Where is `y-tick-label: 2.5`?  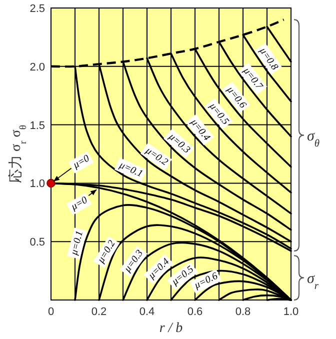 y-tick-label: 2.5 is located at coordinates (37, 9).